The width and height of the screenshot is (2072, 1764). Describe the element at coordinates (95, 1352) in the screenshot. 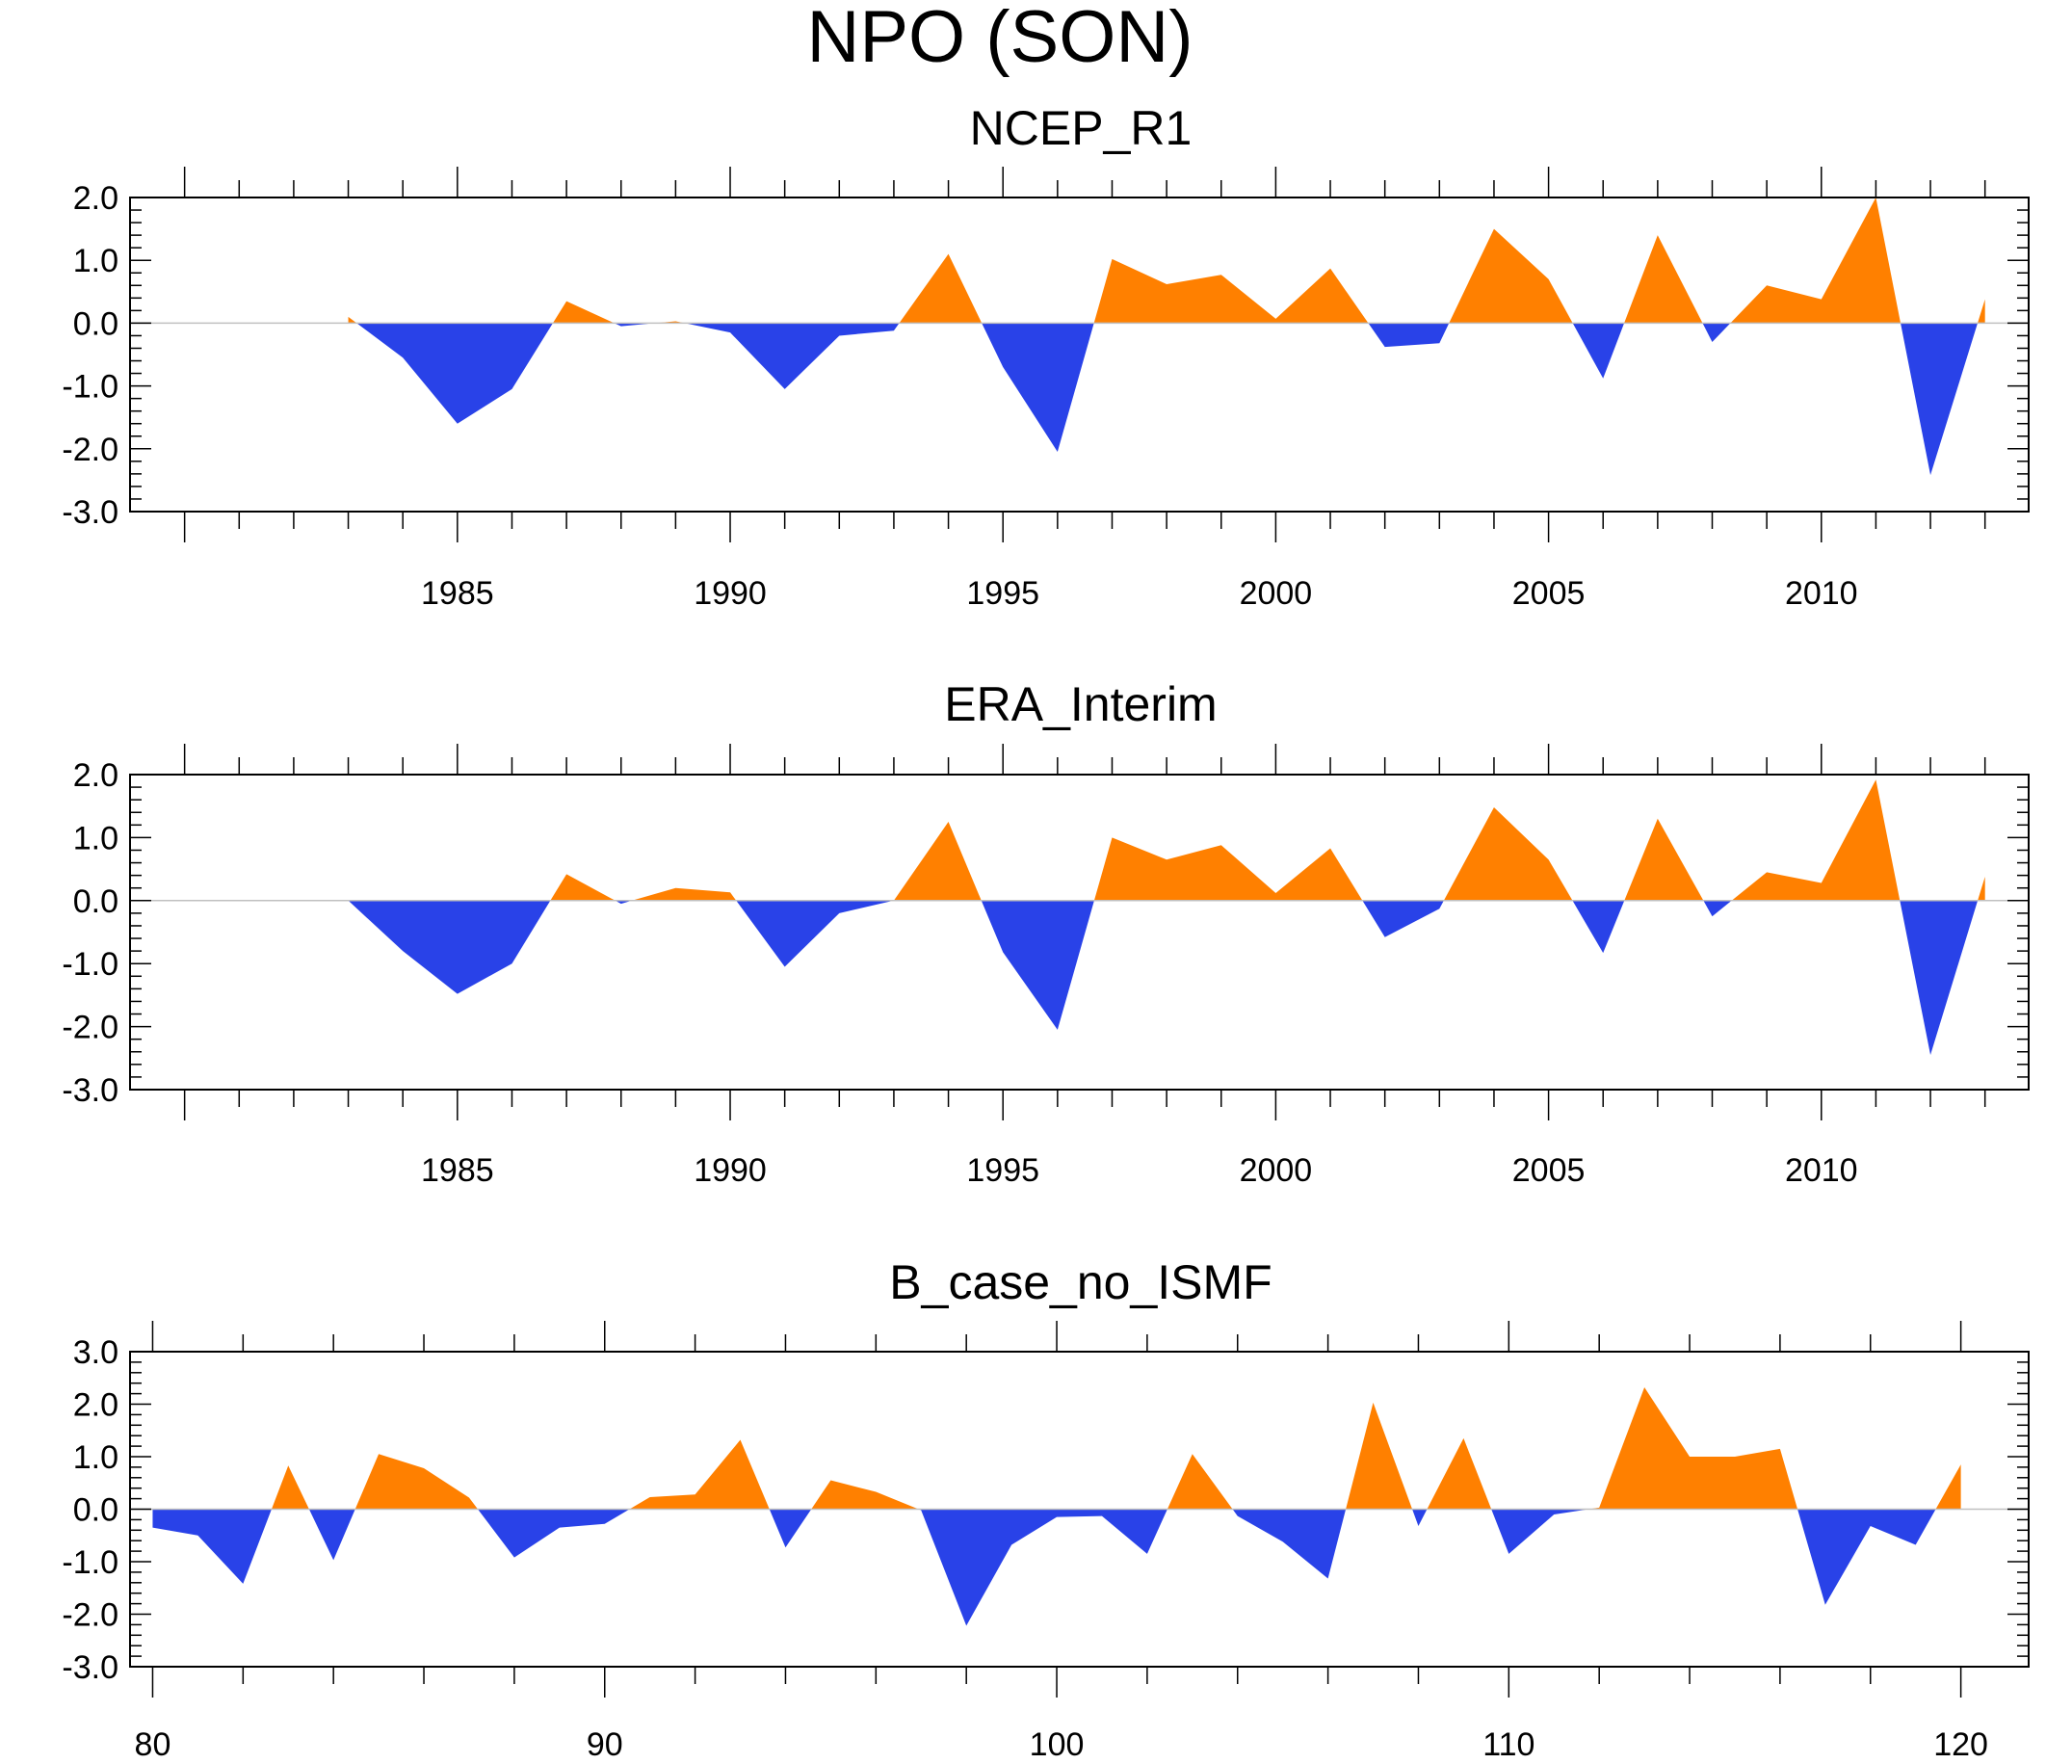

I see `y-tick-label: 3.0` at that location.